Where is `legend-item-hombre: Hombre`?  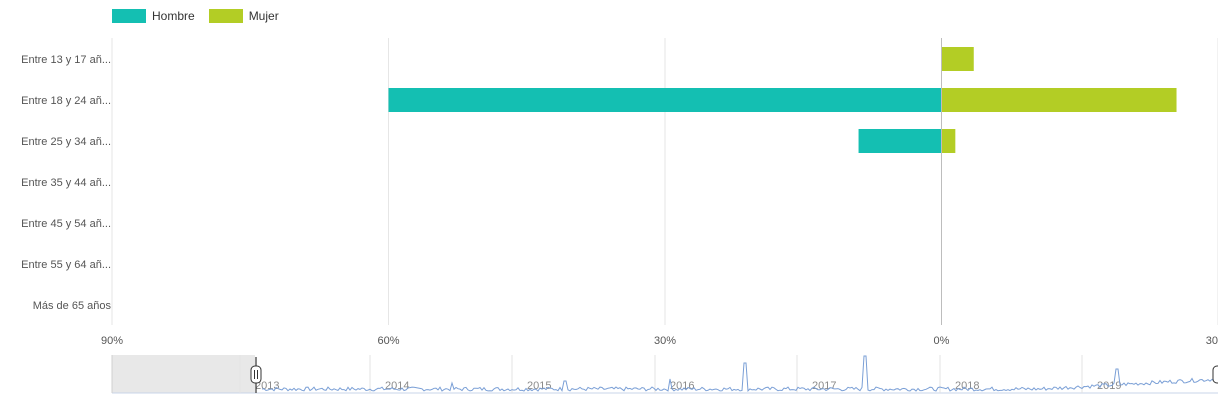
legend-item-hombre: Hombre is located at coordinates (153, 16).